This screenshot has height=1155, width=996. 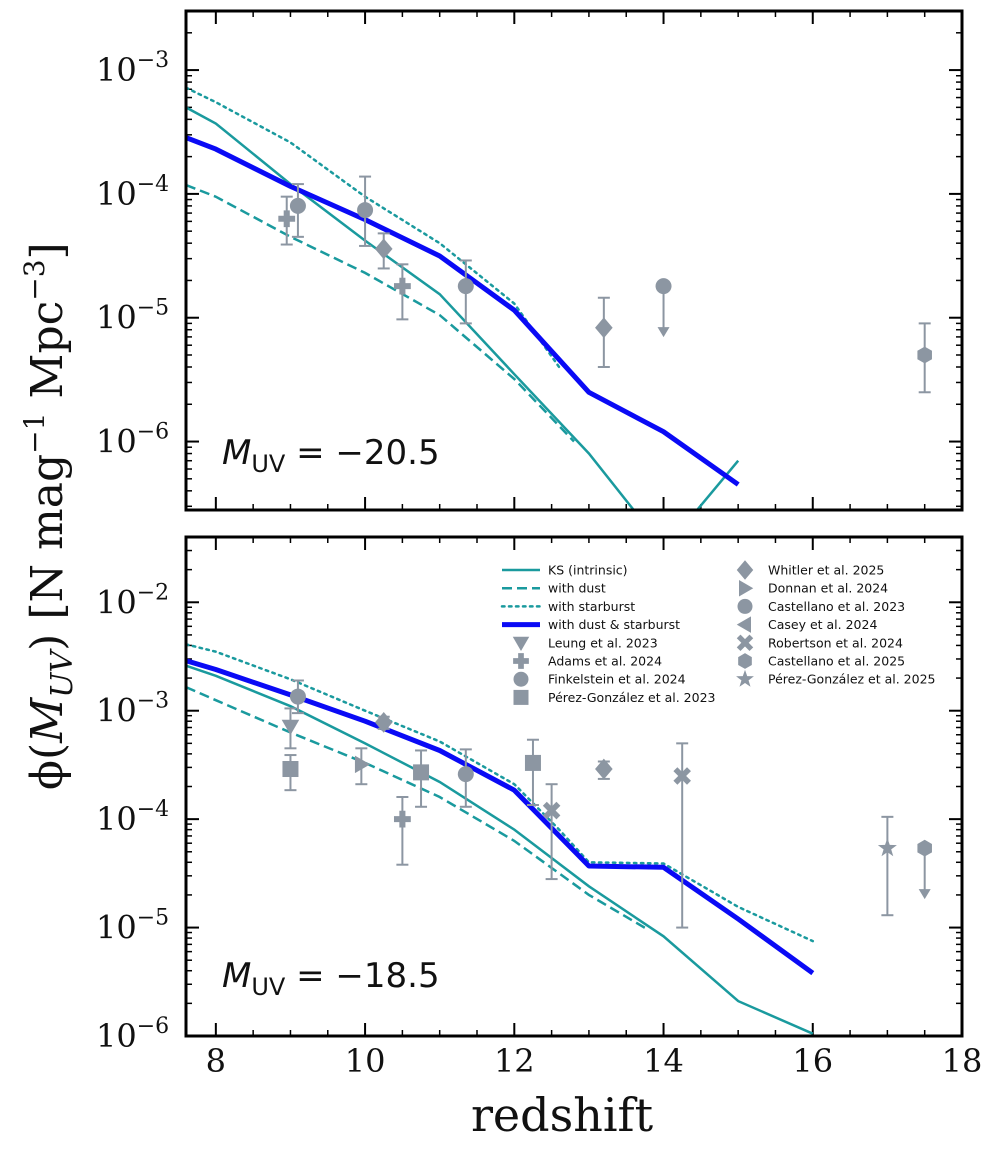 I want to click on legend-marker-donnan-et-al-2024, so click(x=746, y=588).